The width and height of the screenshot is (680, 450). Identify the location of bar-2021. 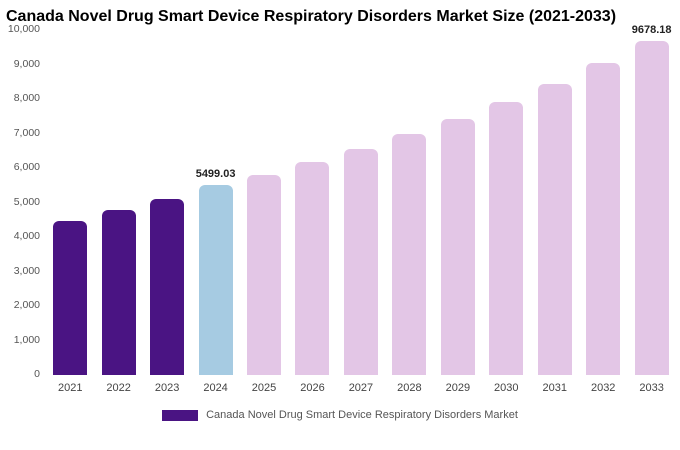
(70, 298).